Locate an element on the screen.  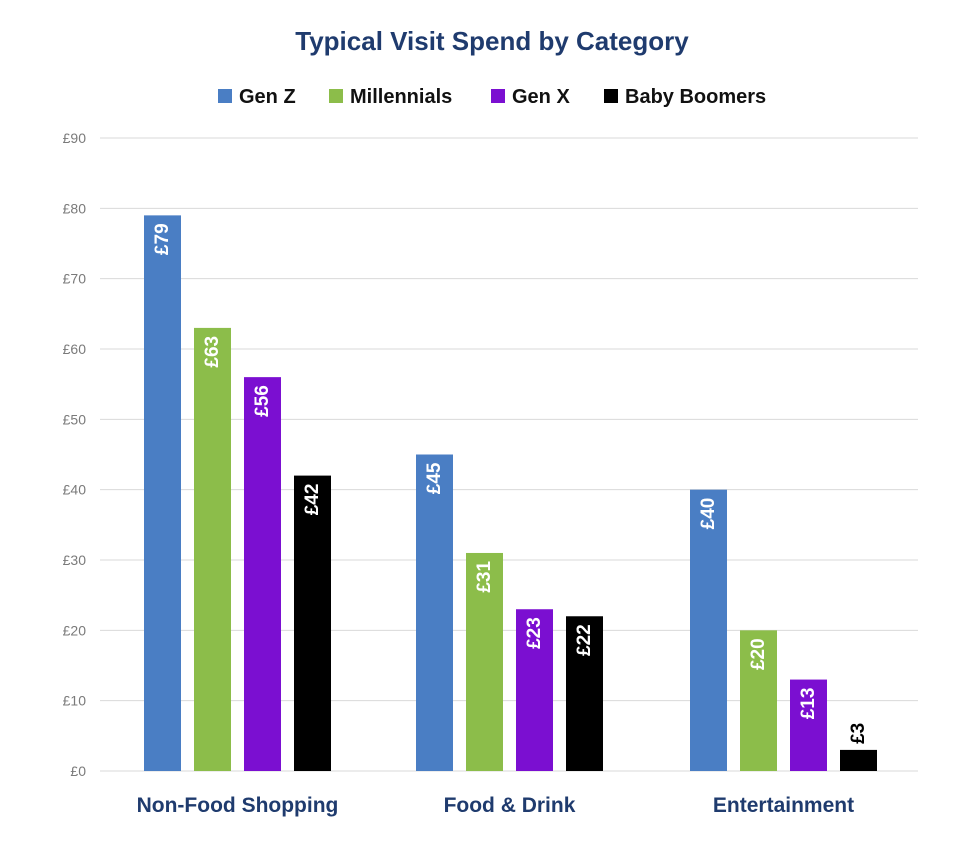
legend-swatch-gen-z is located at coordinates (225, 96).